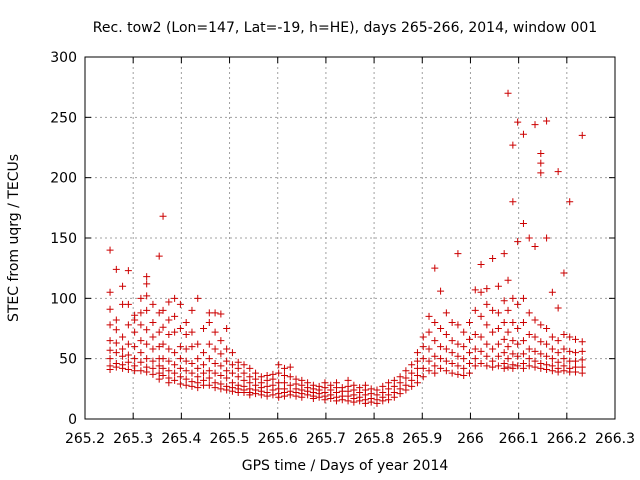 The width and height of the screenshot is (640, 480). Describe the element at coordinates (68, 360) in the screenshot. I see `y-tick-label: 50` at that location.